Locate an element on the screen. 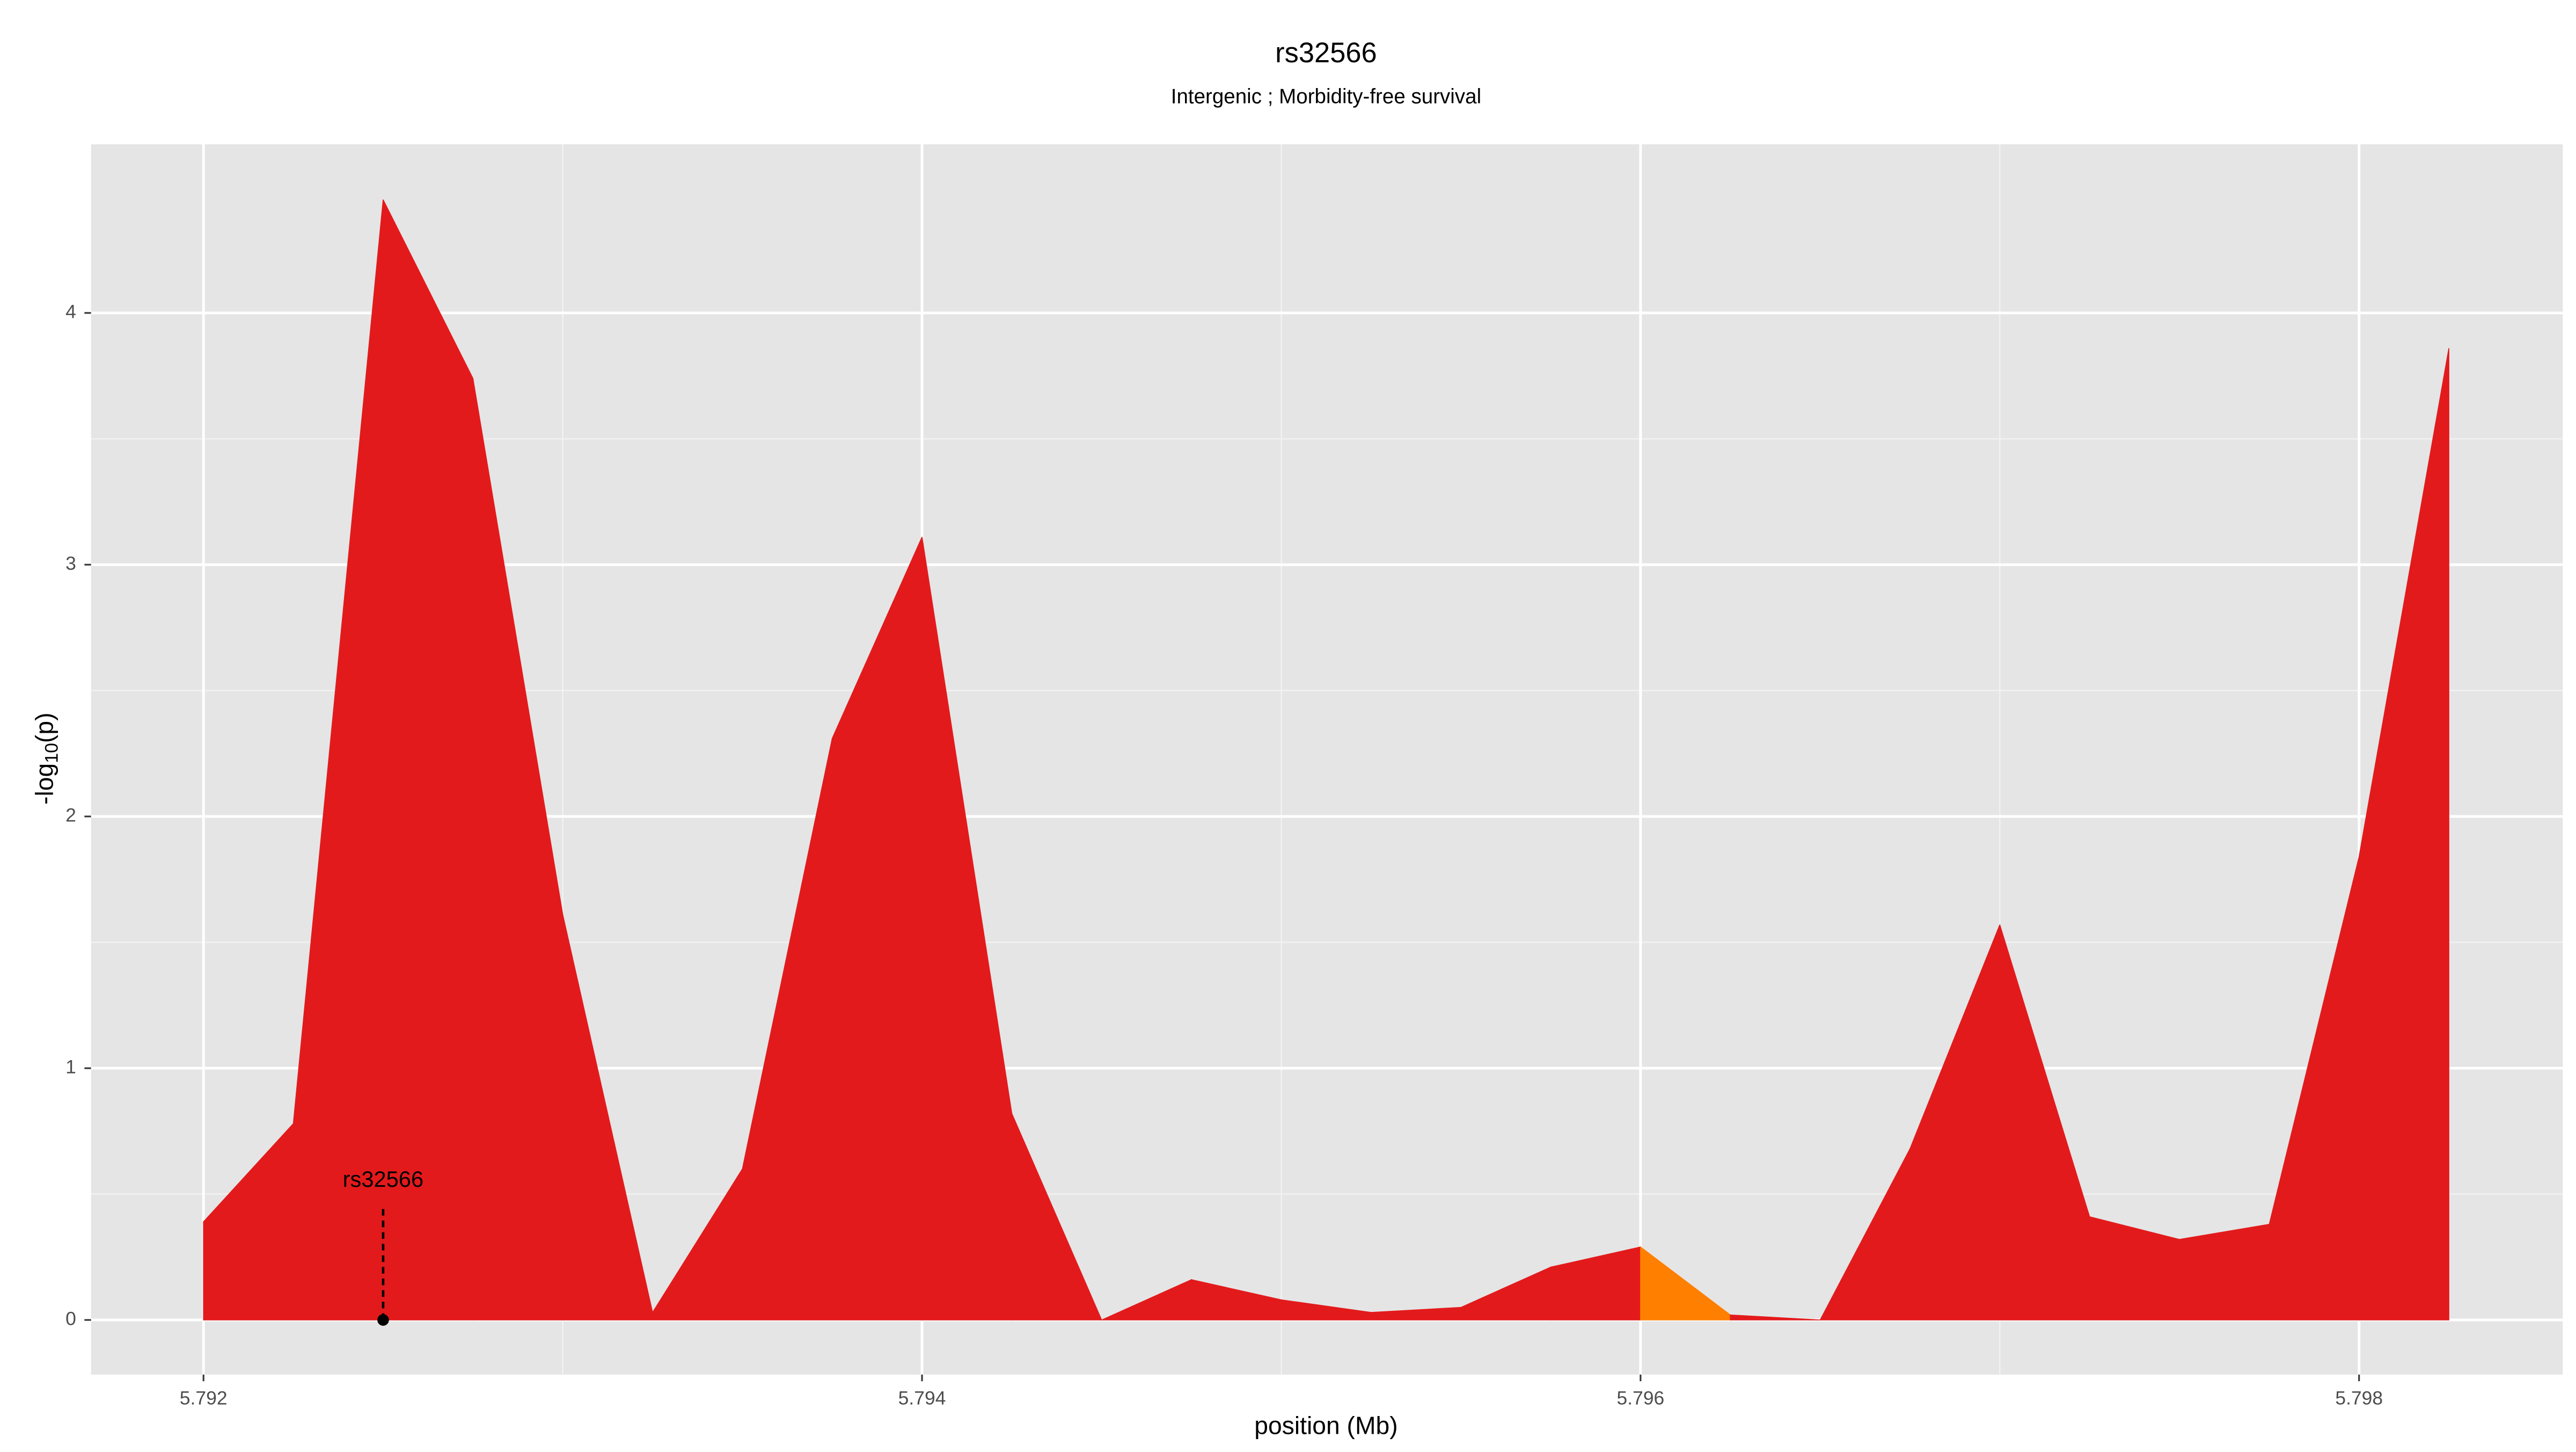 The height and width of the screenshot is (1452, 2576). y-label-subscript: 10 is located at coordinates (52, 753).